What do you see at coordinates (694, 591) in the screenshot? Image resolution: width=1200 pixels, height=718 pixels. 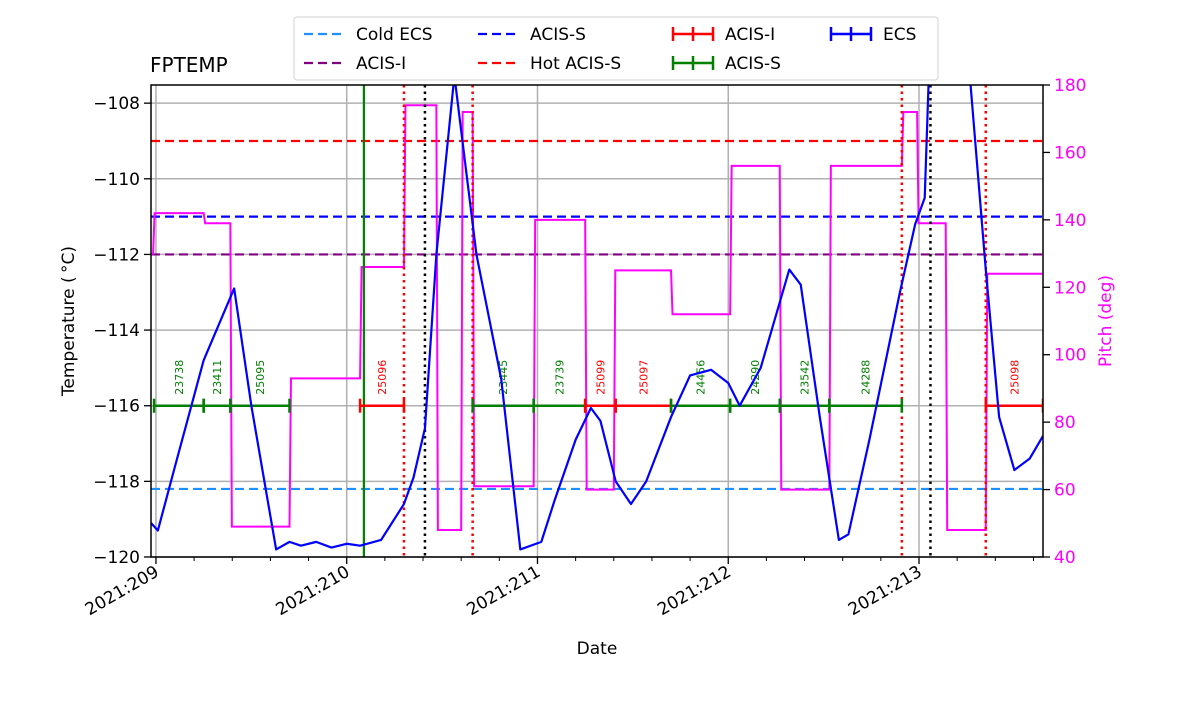 I see `x-tick-label: 2021:212` at bounding box center [694, 591].